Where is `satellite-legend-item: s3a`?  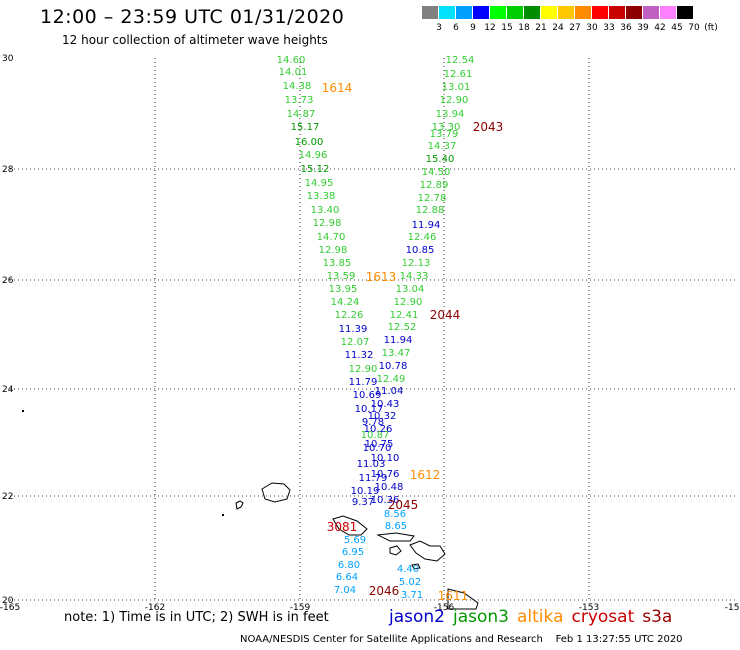
satellite-legend-item: s3a is located at coordinates (657, 617).